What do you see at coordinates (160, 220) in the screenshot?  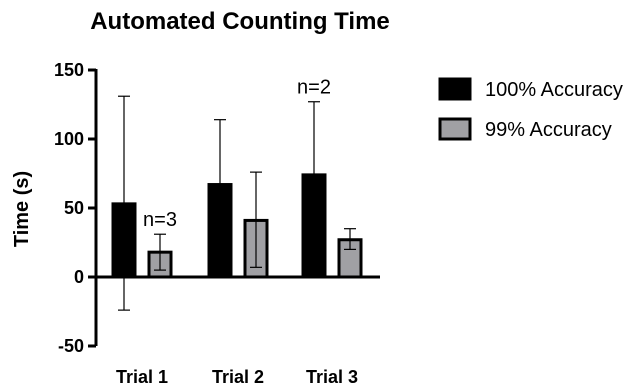 I see `annotation-label: n=3` at bounding box center [160, 220].